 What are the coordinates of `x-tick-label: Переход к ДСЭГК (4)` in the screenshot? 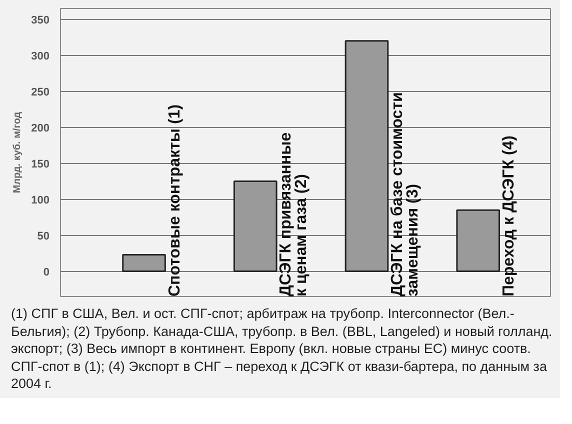 It's located at (509, 216).